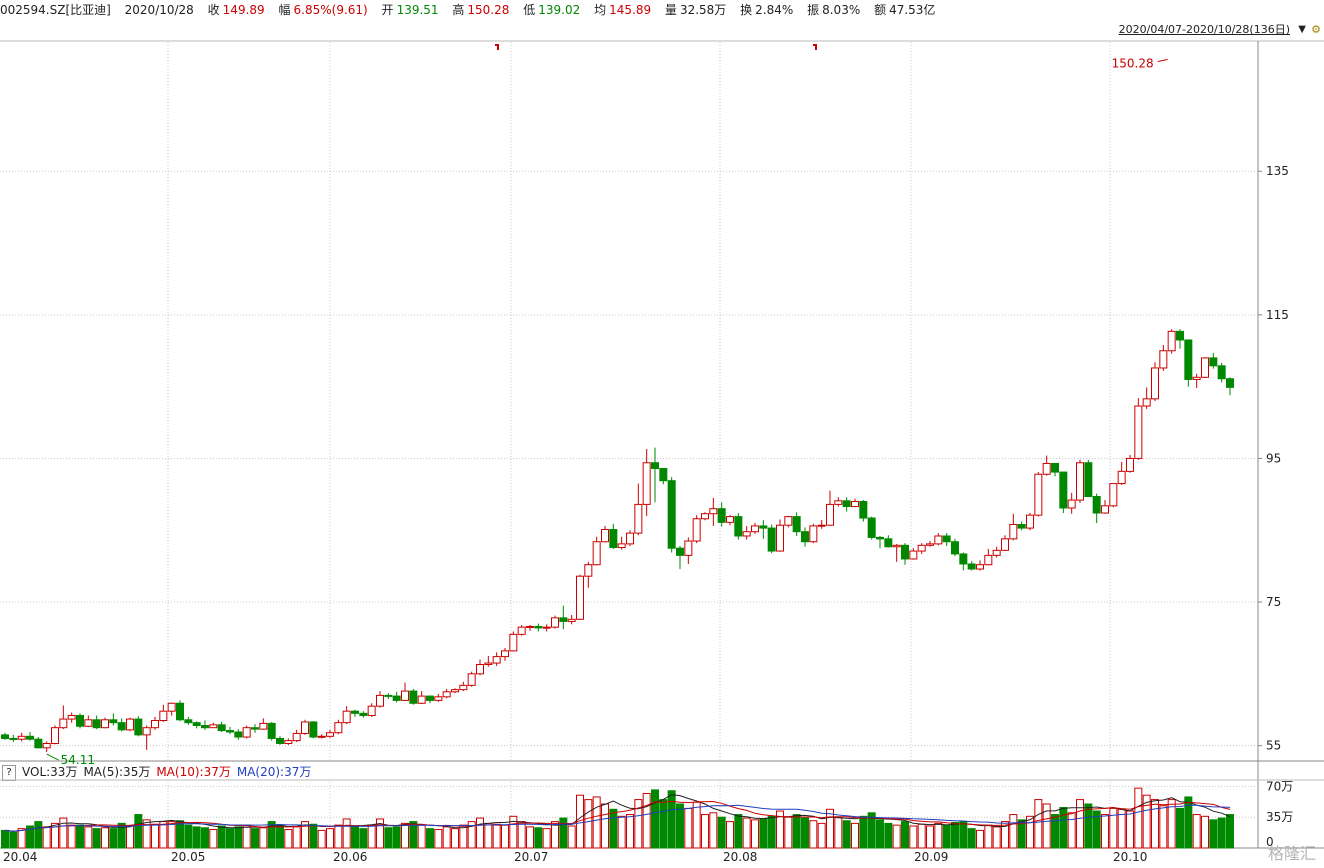 This screenshot has width=1324, height=868. Describe the element at coordinates (1316, 29) in the screenshot. I see `gear-icon: ⚙` at that location.